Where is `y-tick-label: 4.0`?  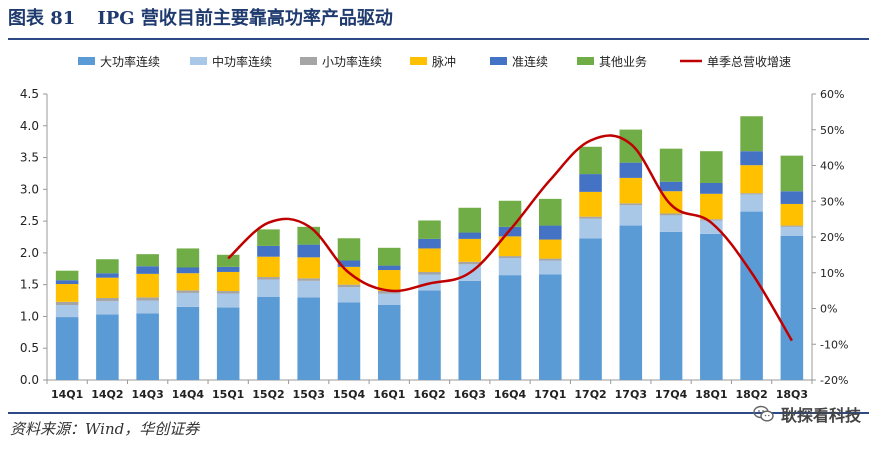
y-tick-label: 4.0 is located at coordinates (29, 126).